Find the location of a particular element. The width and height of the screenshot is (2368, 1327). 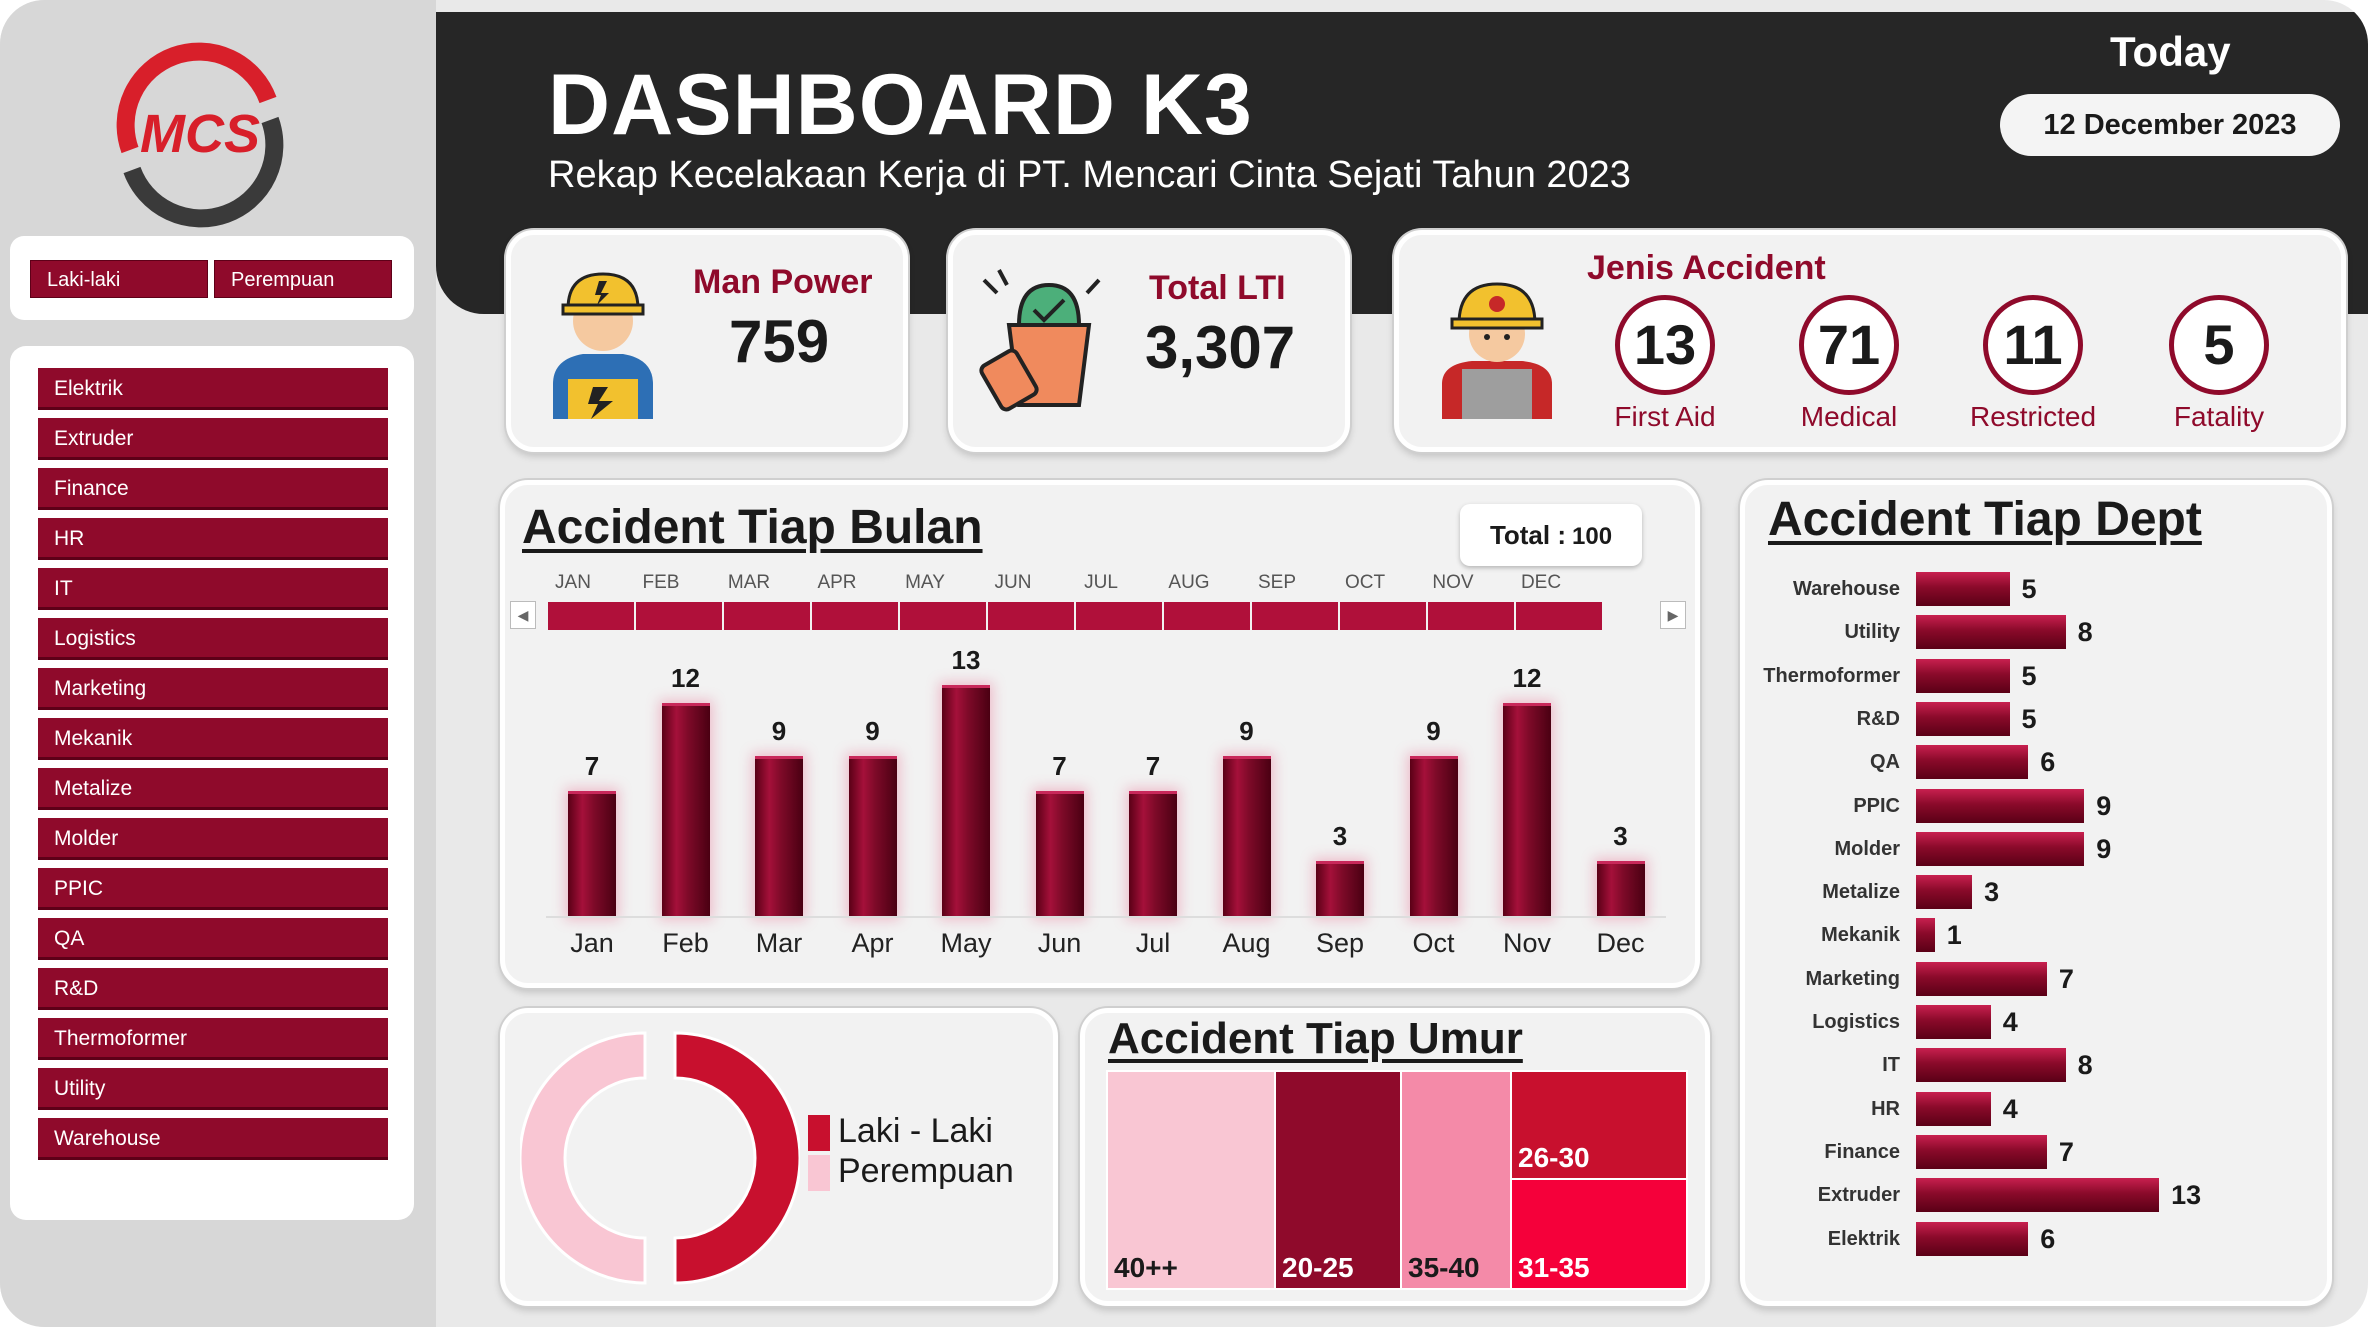

month-bar-apr is located at coordinates (872, 836).